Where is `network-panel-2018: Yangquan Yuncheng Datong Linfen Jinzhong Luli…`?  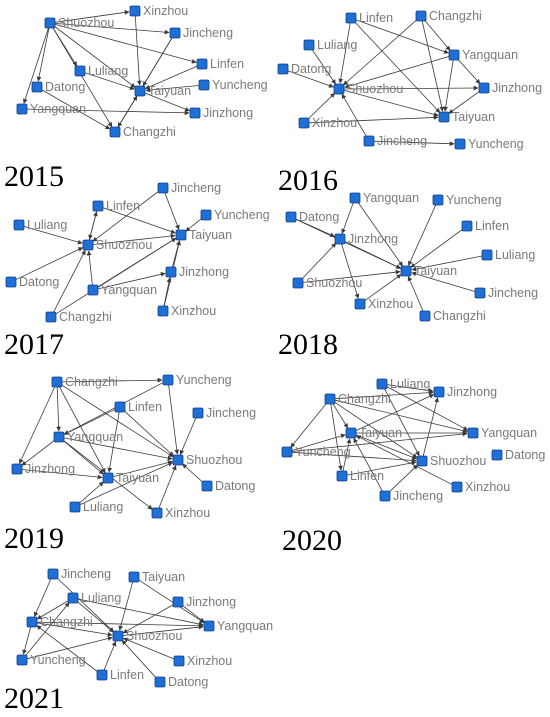 network-panel-2018: Yangquan Yuncheng Datong Linfen Jinzhong Luli… is located at coordinates (408, 276).